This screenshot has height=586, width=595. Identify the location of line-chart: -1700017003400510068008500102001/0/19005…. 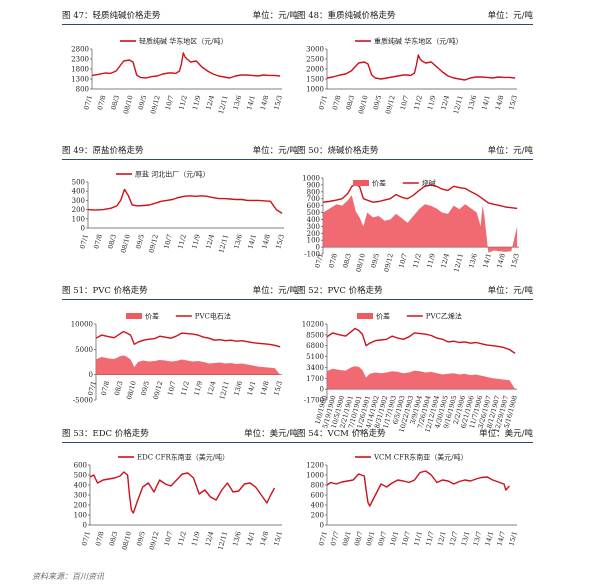
(410, 372).